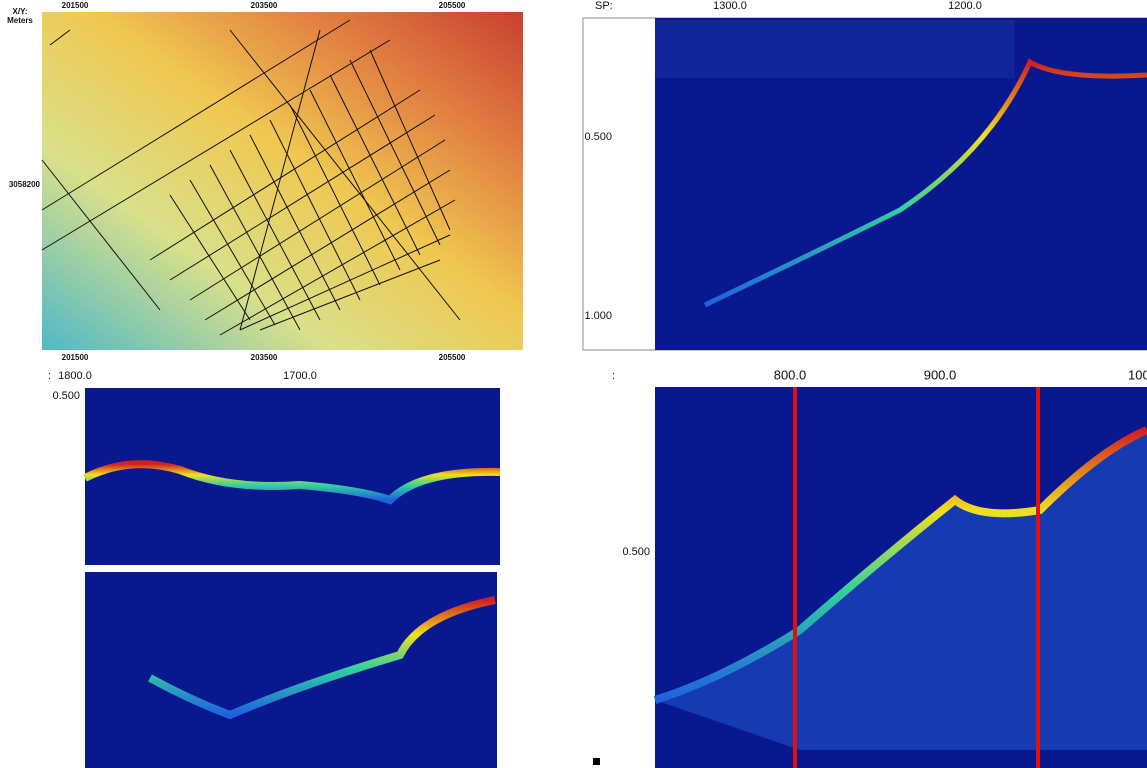 This screenshot has width=1147, height=768. Describe the element at coordinates (835, 49) in the screenshot. I see `noise-band` at that location.